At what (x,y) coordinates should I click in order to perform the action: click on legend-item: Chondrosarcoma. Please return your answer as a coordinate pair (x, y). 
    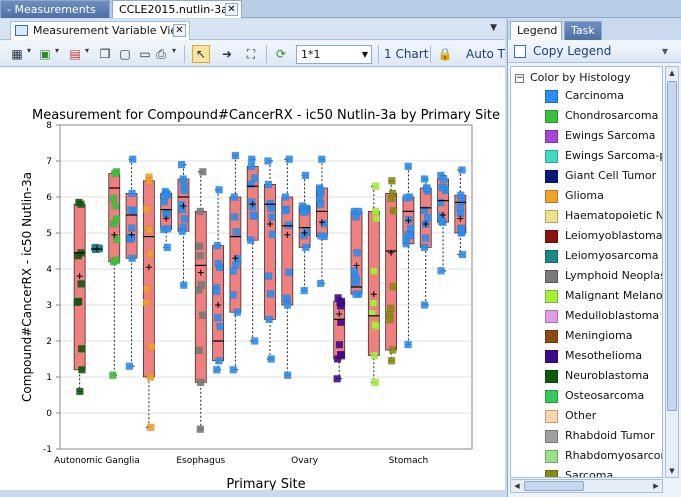
    Looking at the image, I should click on (603, 117).